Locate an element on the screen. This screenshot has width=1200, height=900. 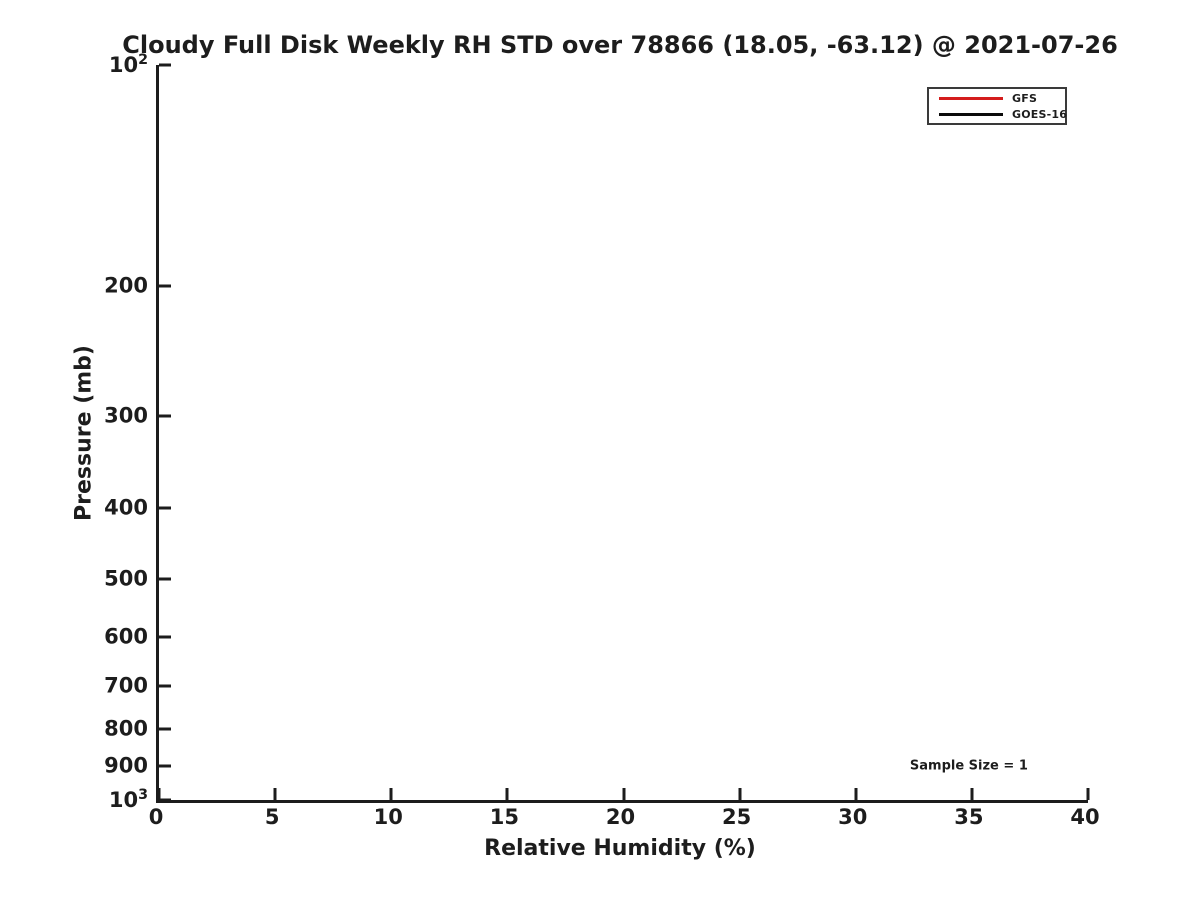
y-tick-label: 900 is located at coordinates (126, 765).